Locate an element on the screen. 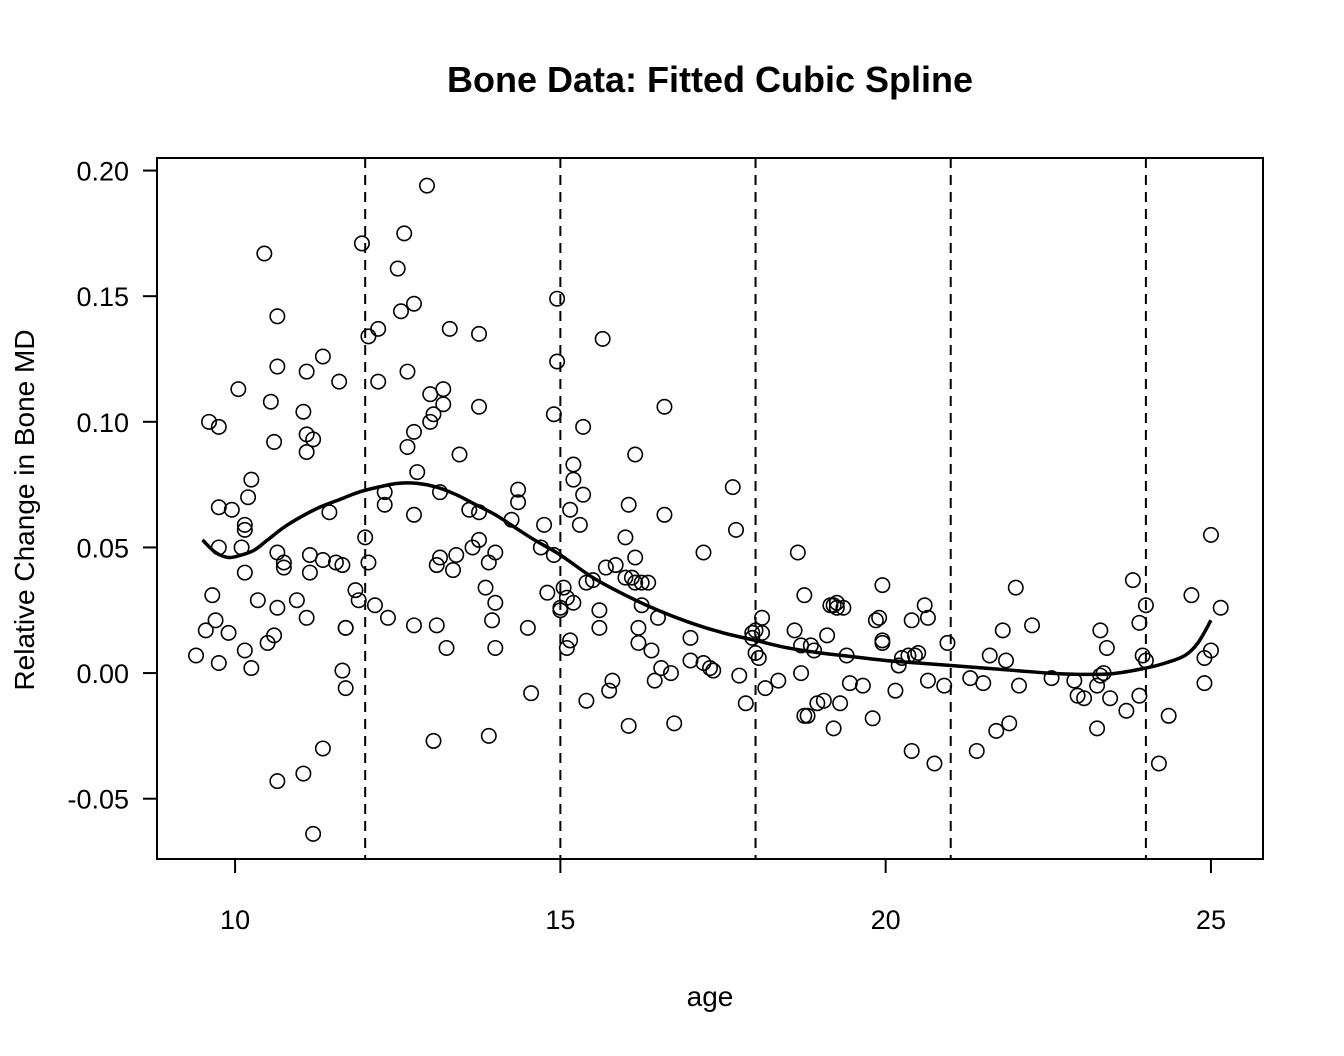 This screenshot has height=1056, width=1344. y-tick-label: 0.20 is located at coordinates (102, 172).